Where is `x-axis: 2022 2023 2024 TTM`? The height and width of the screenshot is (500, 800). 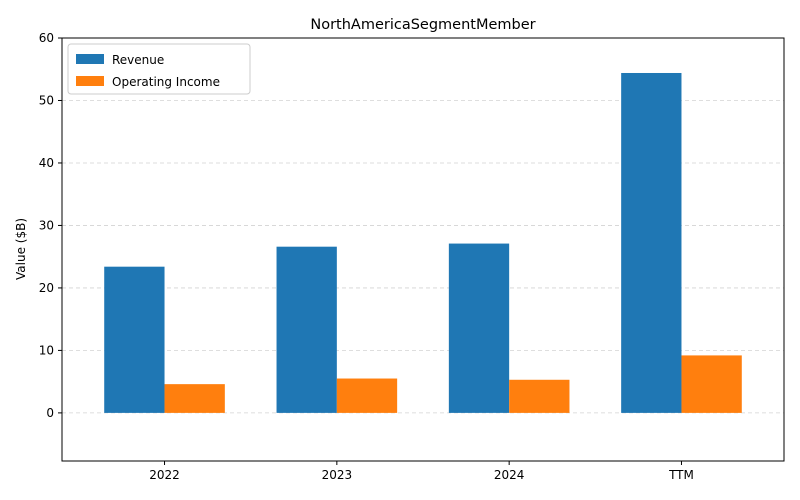
x-axis: 2022 2023 2024 TTM is located at coordinates (421, 471).